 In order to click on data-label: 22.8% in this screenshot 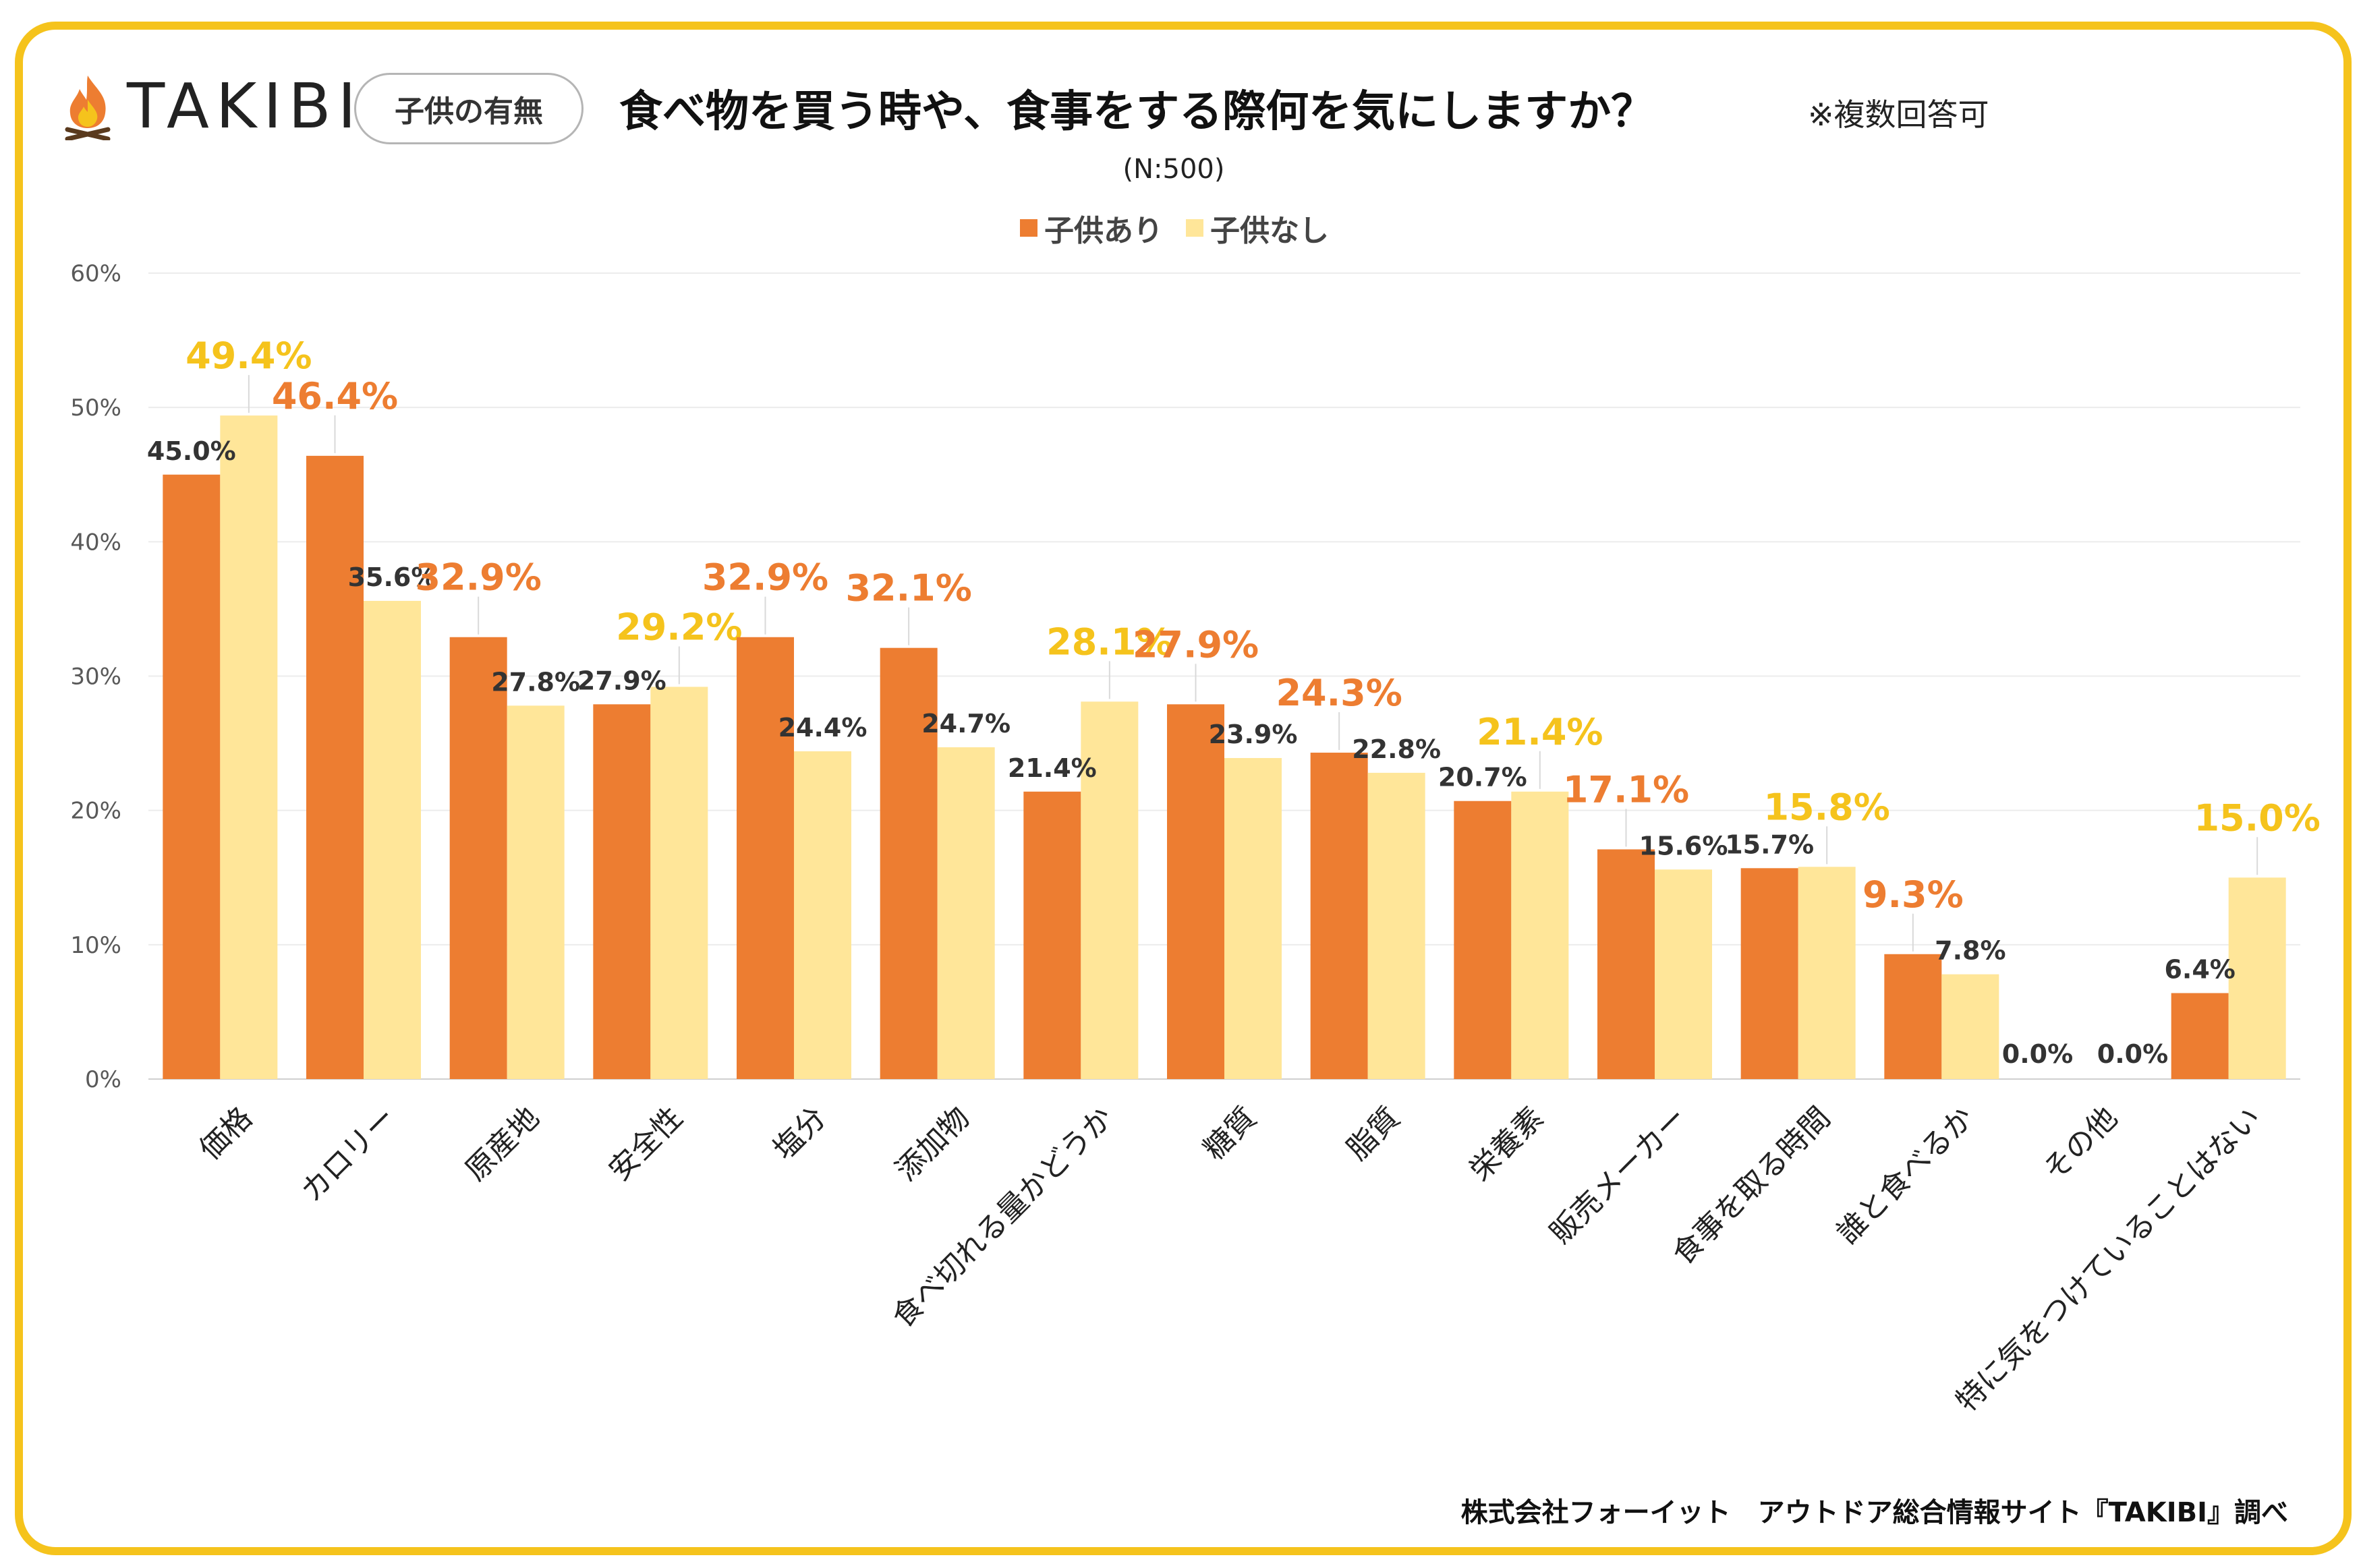, I will do `click(1396, 749)`.